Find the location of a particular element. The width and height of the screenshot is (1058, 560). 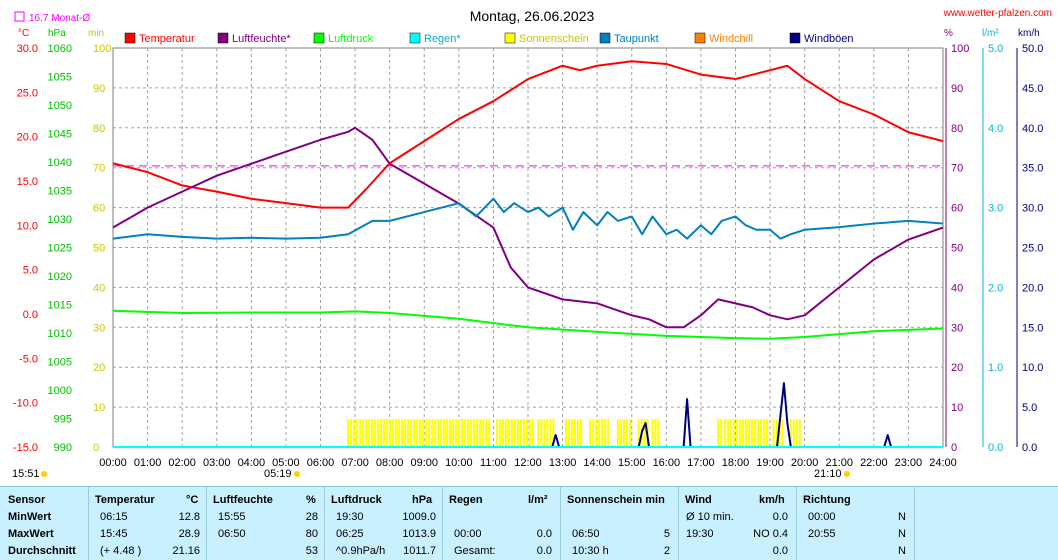

legend-label: Taupunkt is located at coordinates (636, 39).